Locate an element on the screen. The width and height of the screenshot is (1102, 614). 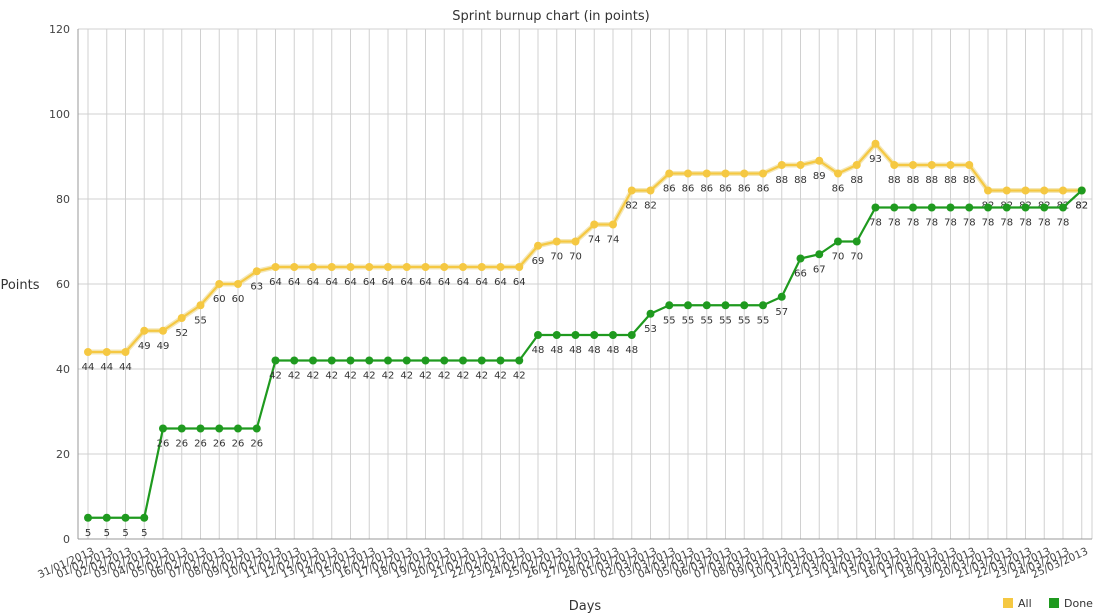
data-label: 69 is located at coordinates (538, 261).